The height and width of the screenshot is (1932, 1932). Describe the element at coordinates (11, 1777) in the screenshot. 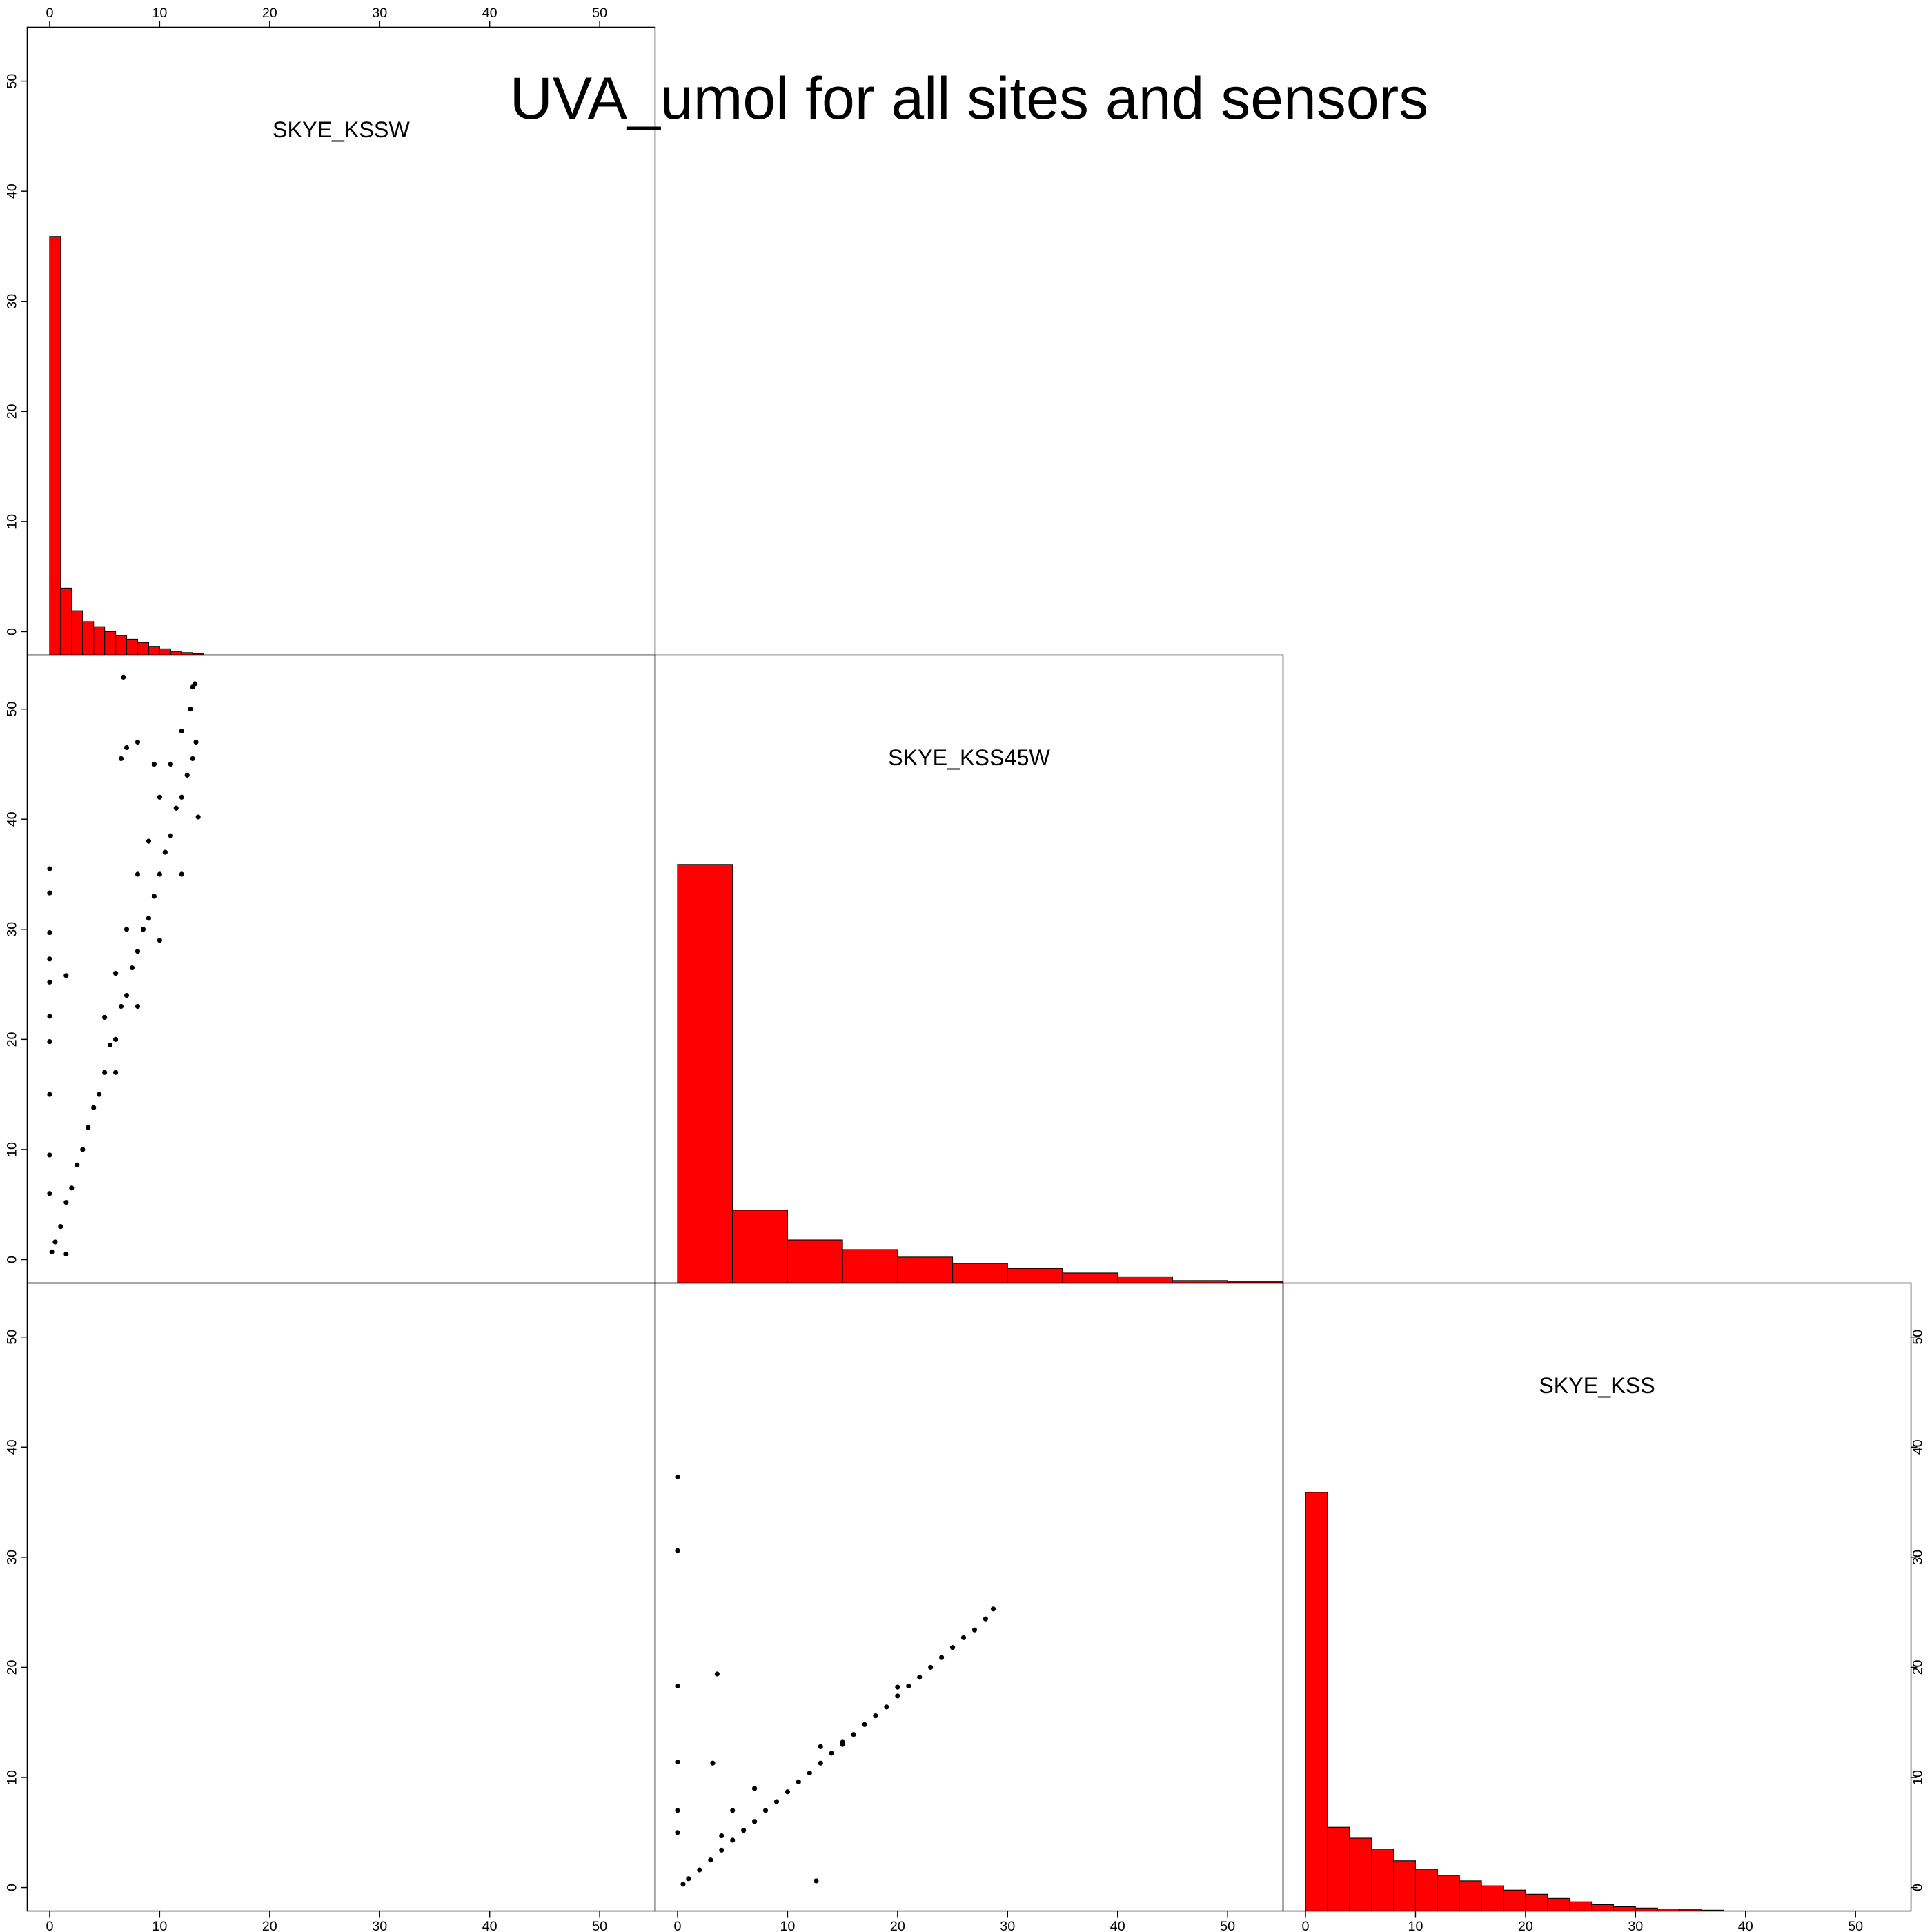

I see `y-tick-label: 10` at that location.